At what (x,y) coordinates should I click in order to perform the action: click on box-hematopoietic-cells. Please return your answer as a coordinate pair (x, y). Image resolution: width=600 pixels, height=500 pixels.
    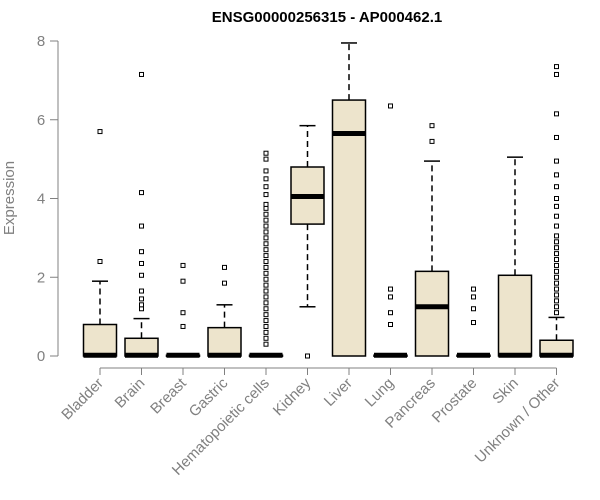
    Looking at the image, I should click on (266, 254).